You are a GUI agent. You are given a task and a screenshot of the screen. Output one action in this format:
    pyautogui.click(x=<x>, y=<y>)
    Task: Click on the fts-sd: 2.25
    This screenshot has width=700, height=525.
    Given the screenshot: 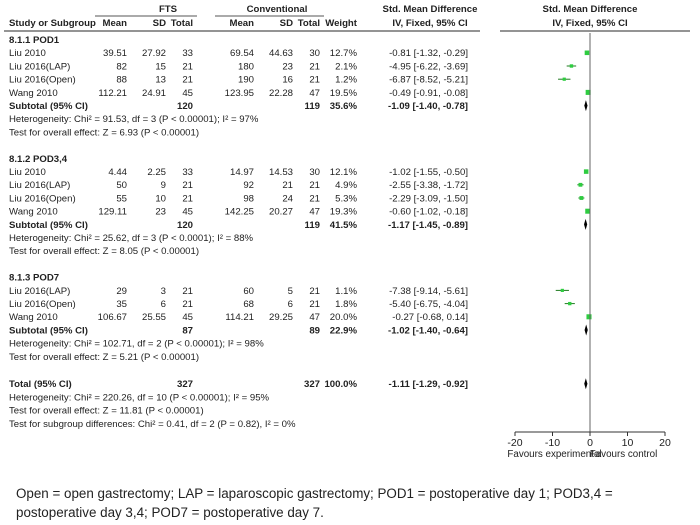 What is the action you would take?
    pyautogui.click(x=156, y=172)
    